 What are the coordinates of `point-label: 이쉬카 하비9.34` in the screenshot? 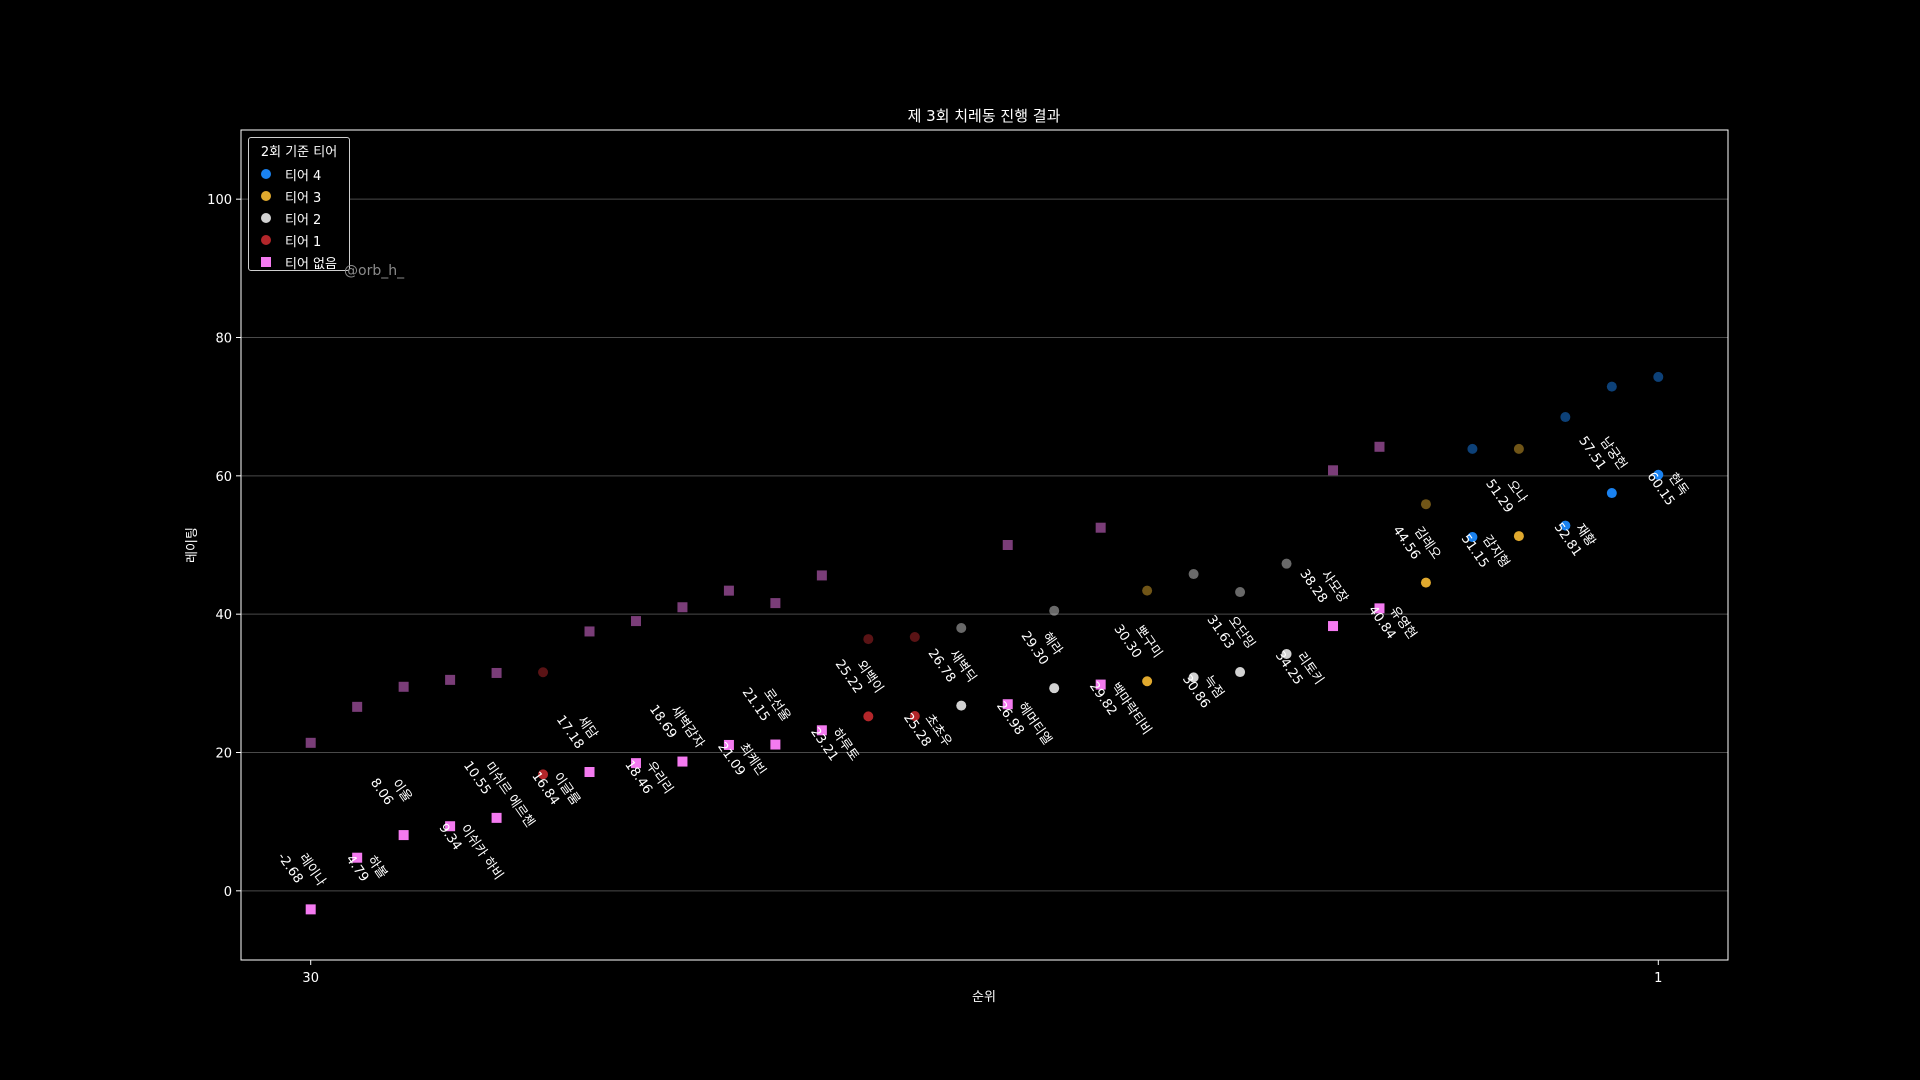 It's located at (470, 852).